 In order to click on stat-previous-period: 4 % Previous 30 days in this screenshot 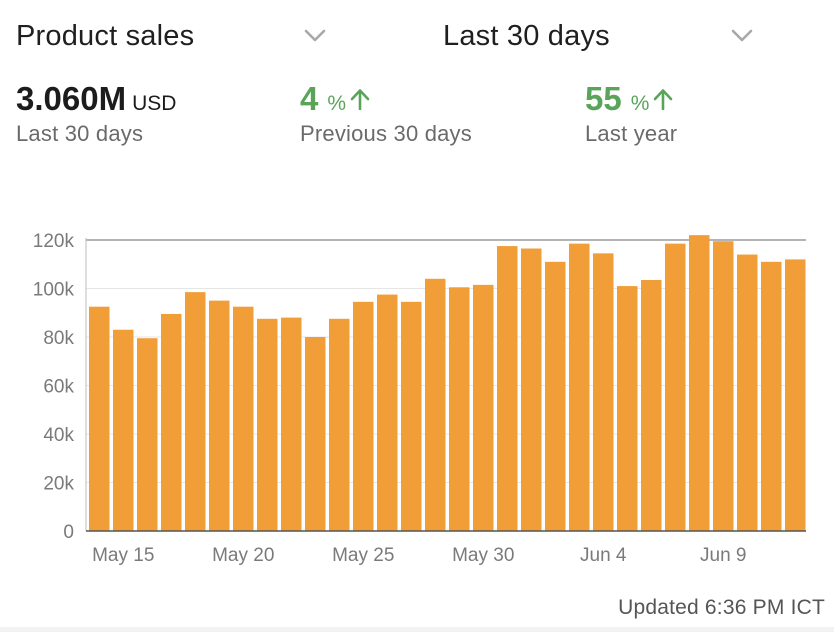, I will do `click(386, 113)`.